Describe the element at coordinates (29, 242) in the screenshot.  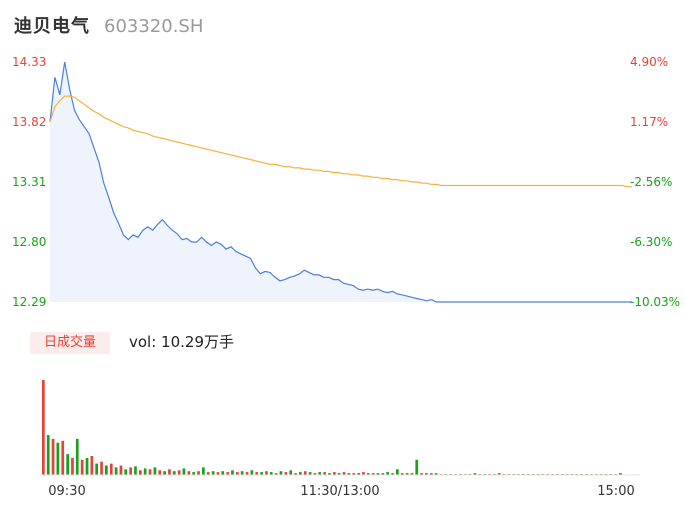
I see `y-tick-left: 12.80` at that location.